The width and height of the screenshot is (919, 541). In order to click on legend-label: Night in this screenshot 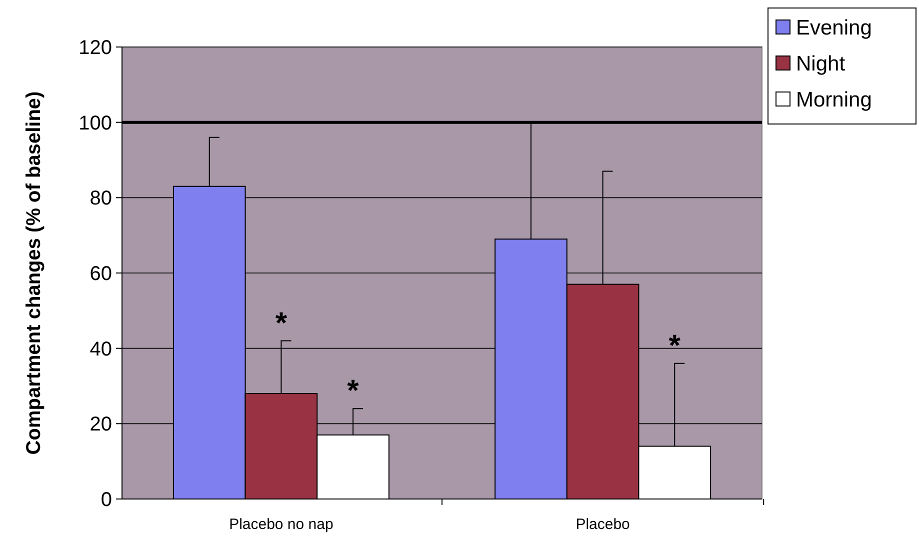, I will do `click(821, 64)`.